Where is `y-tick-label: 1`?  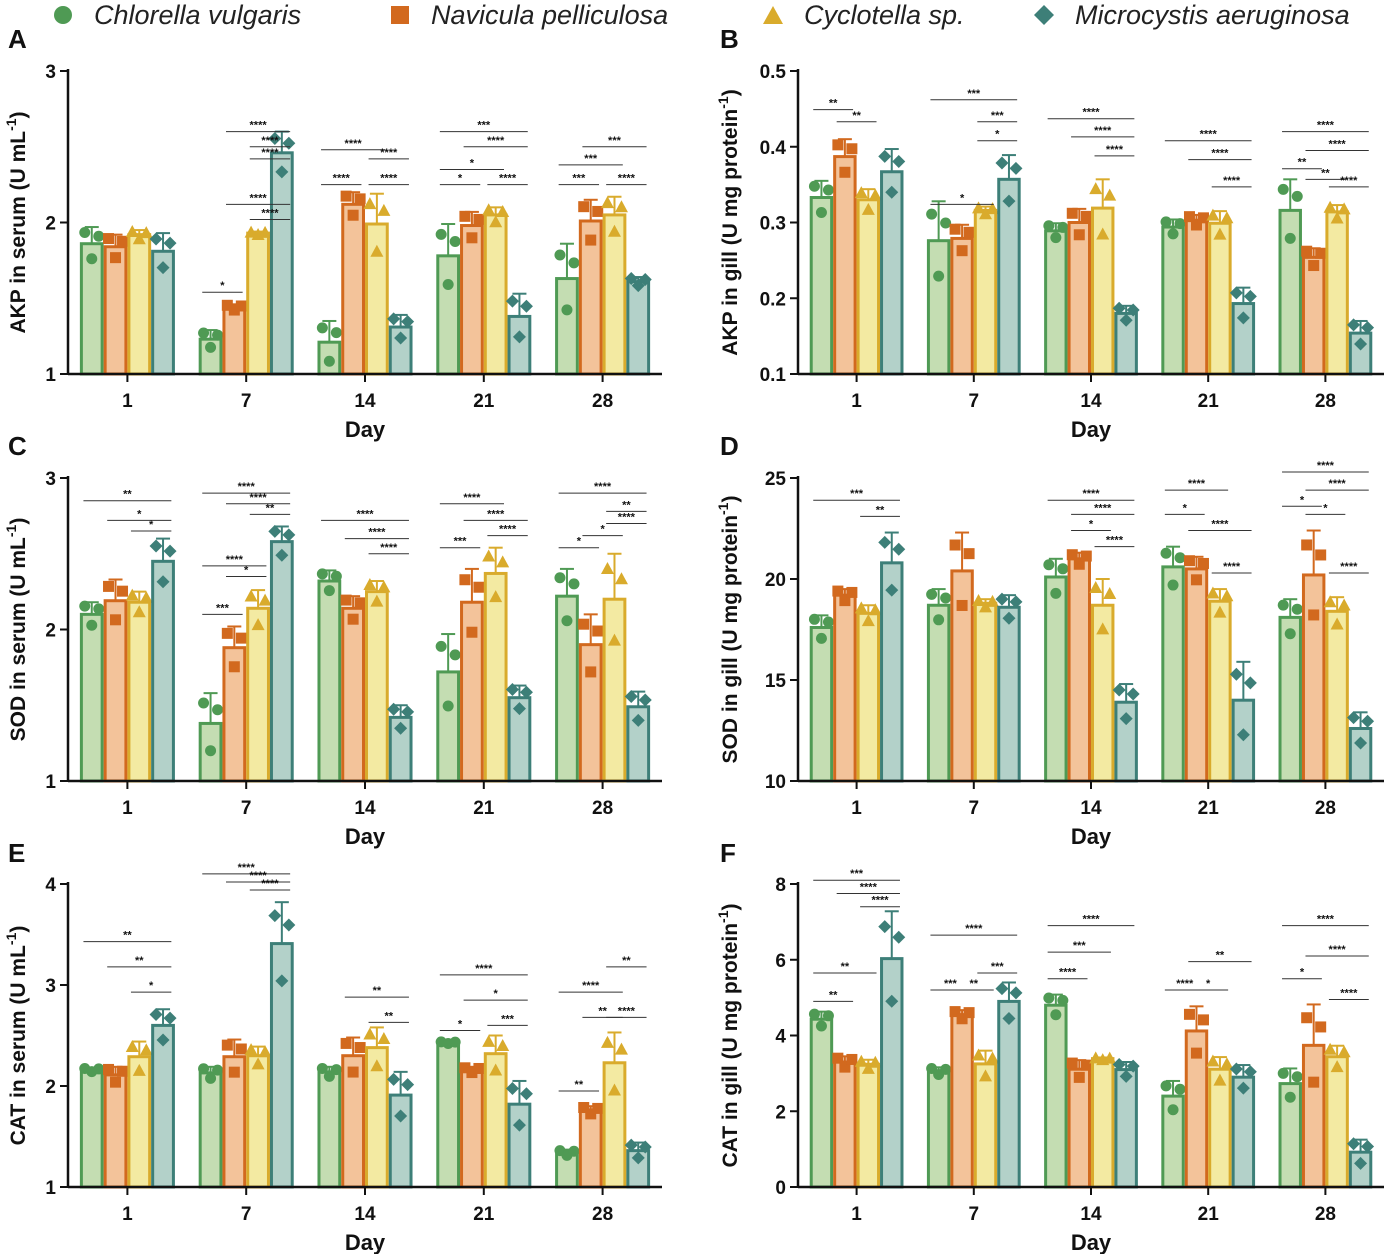
y-tick-label: 1 is located at coordinates (50, 375).